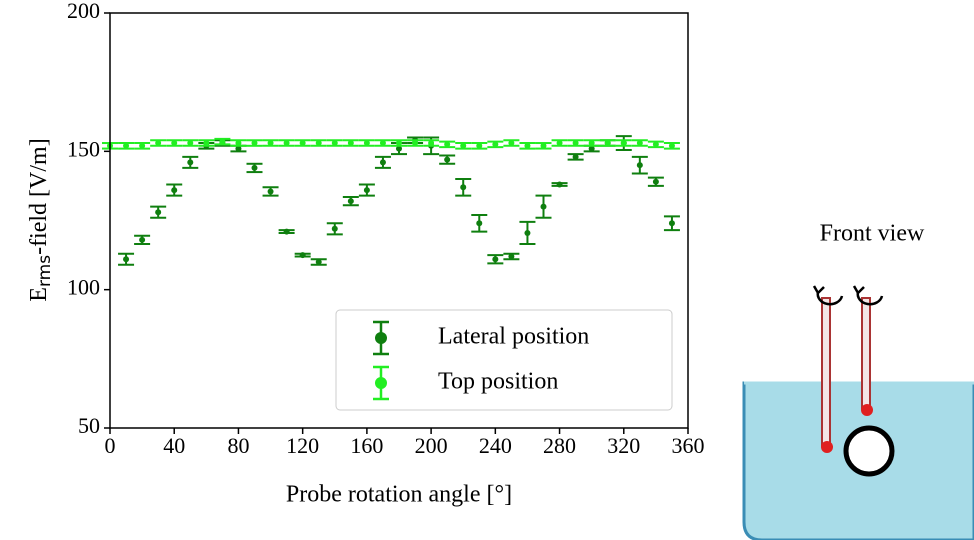  What do you see at coordinates (83, 287) in the screenshot?
I see `y-tick-label: 100` at bounding box center [83, 287].